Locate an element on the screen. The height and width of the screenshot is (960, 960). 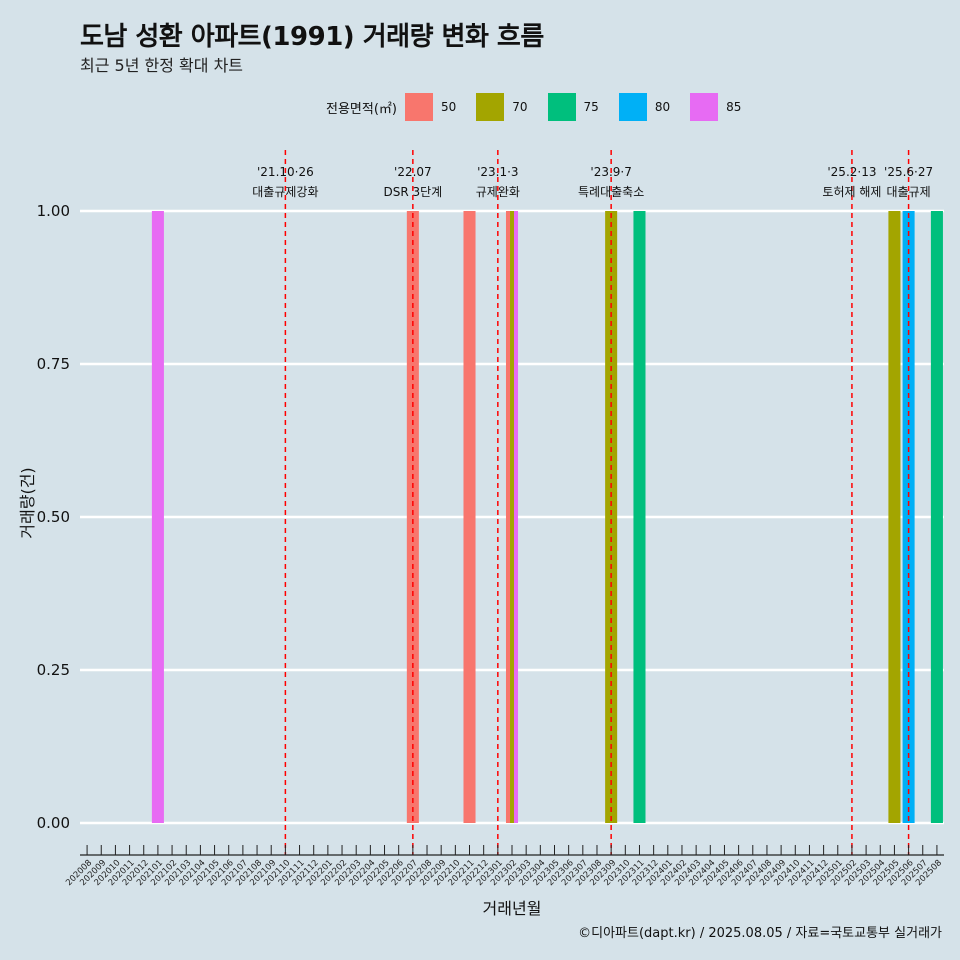
x-axis-title: 거래년월 is located at coordinates (512, 908).